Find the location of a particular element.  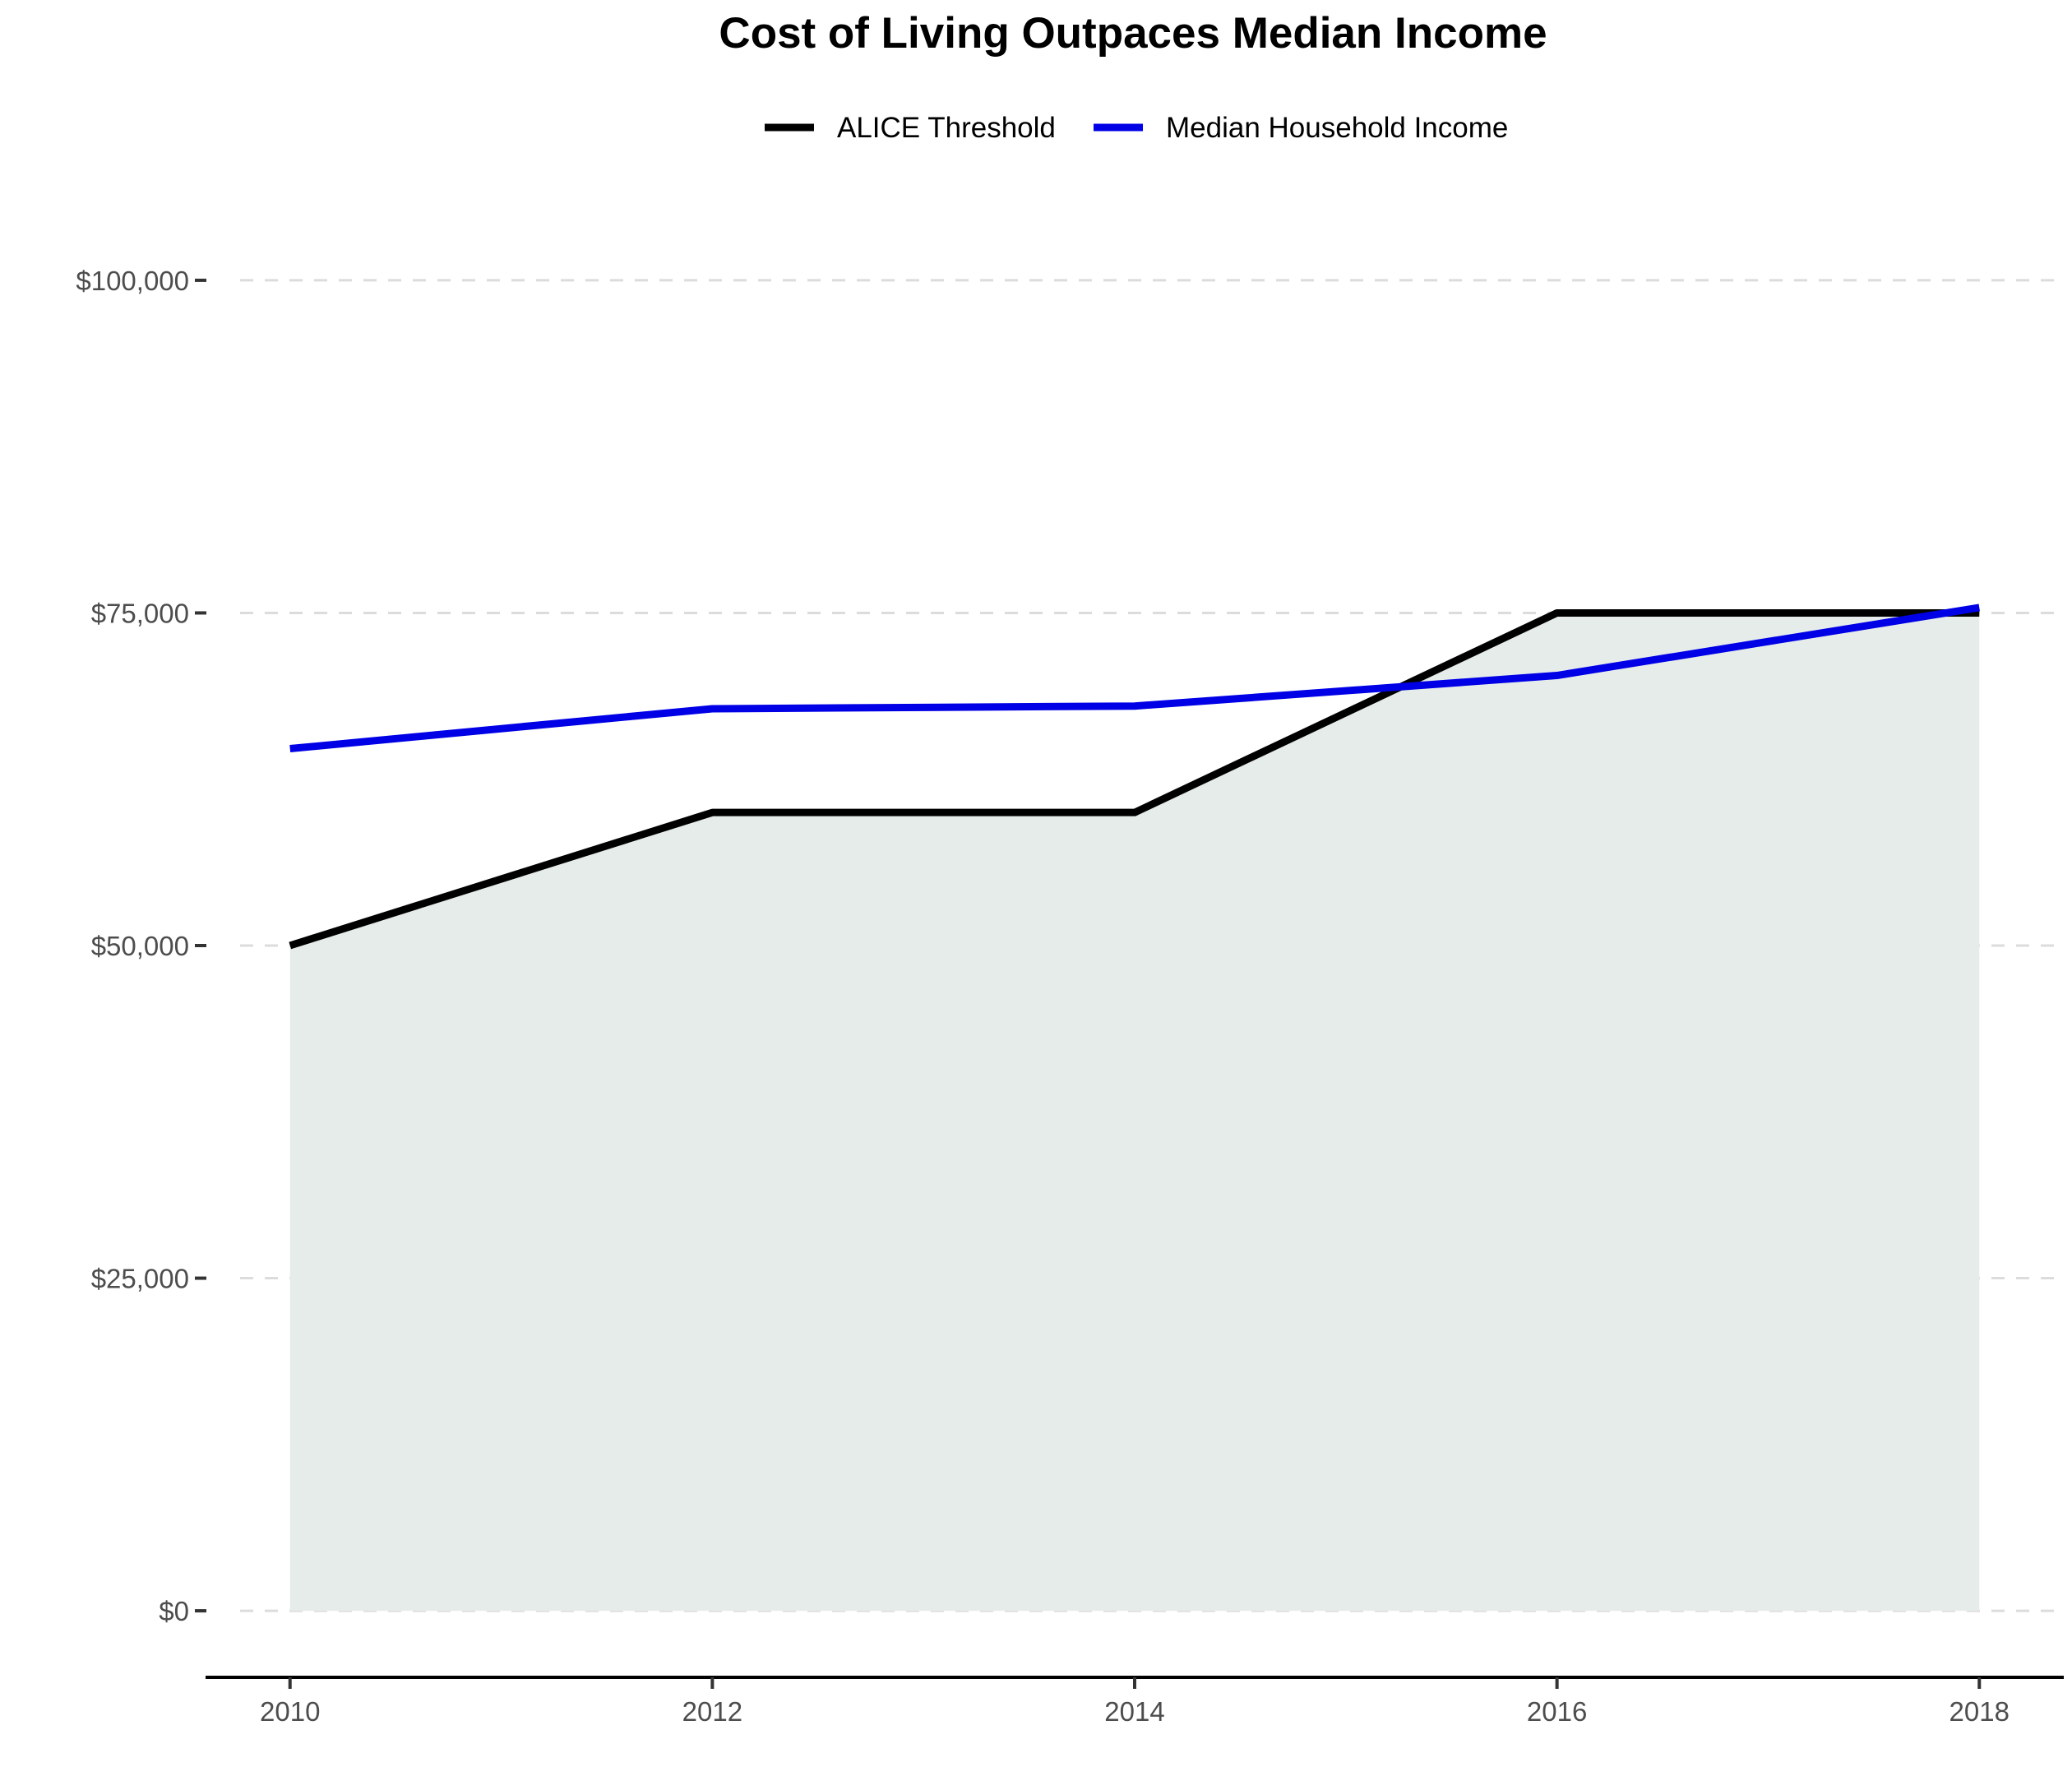

x-tick-label: 2014 is located at coordinates (1134, 1711).